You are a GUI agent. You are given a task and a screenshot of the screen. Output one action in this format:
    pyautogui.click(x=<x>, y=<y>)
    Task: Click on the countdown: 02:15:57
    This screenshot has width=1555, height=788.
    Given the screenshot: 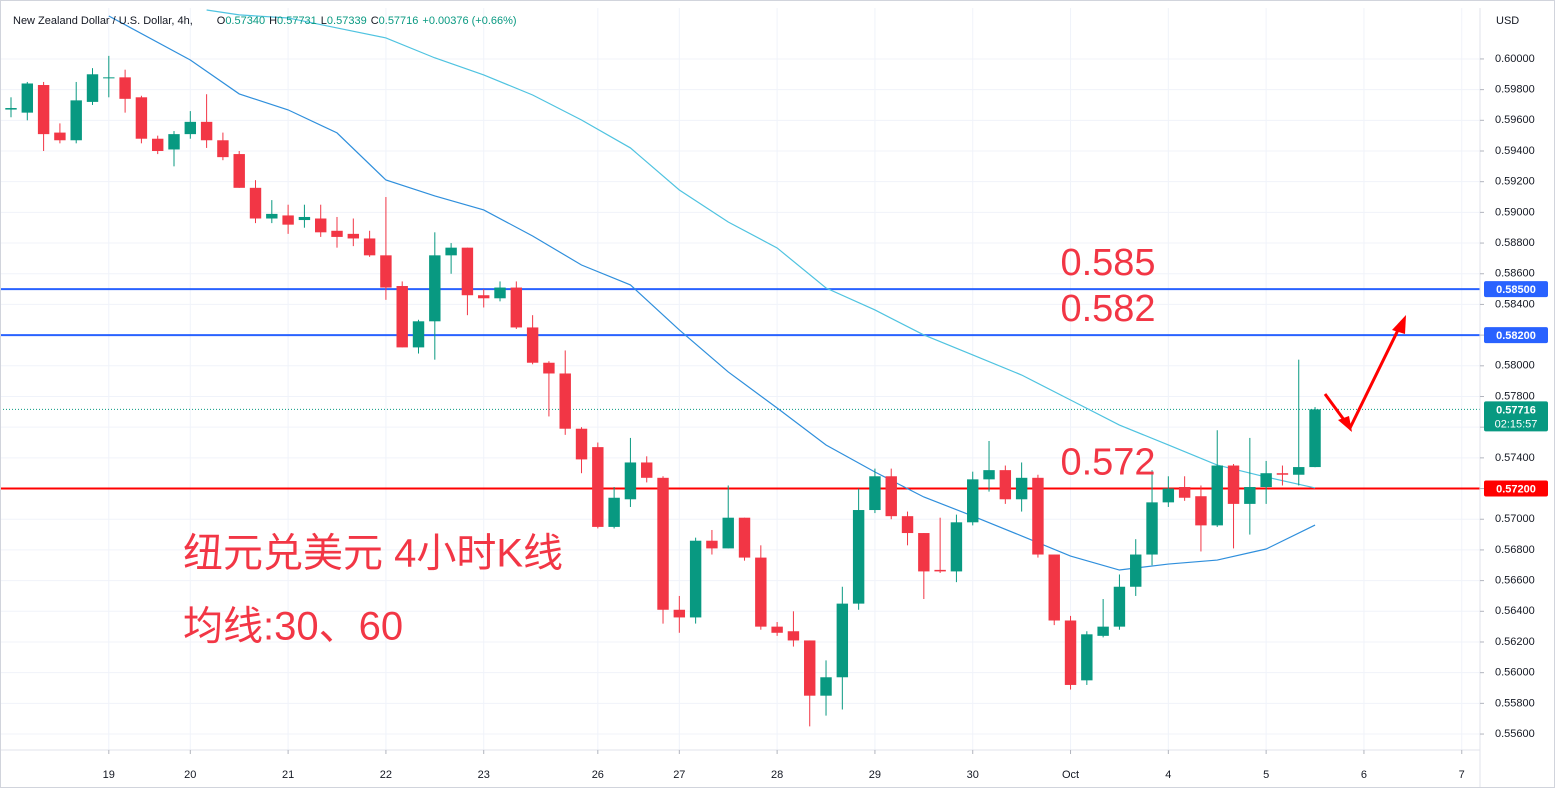 What is the action you would take?
    pyautogui.click(x=1516, y=424)
    